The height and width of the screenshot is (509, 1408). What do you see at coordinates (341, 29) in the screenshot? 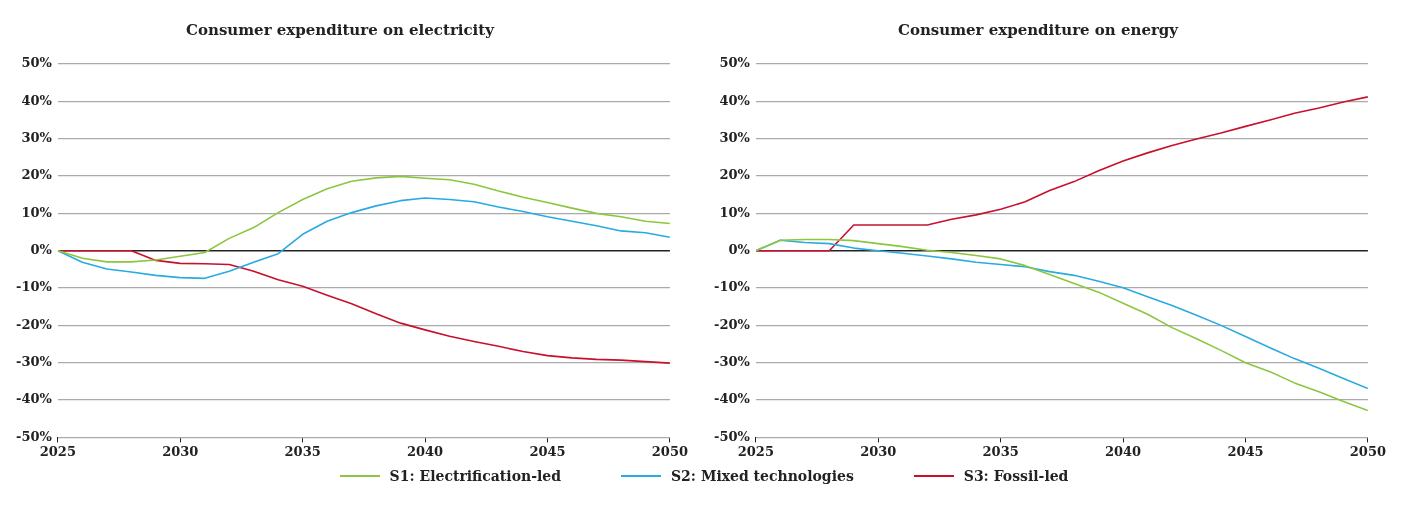
I see `chart-title: Consumer expenditure on electricity` at bounding box center [341, 29].